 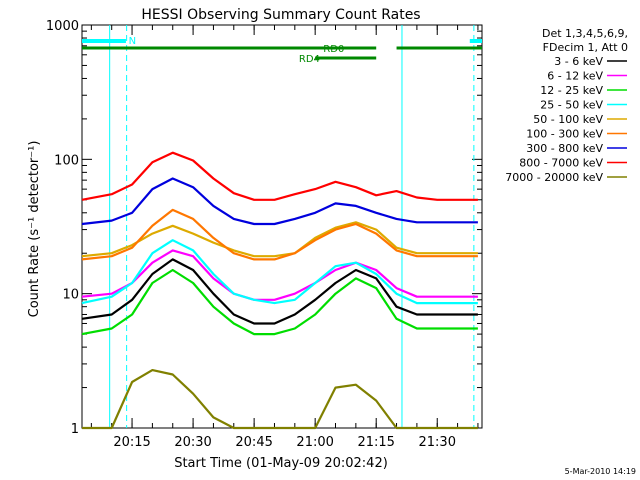 I want to click on legend-label: 100 - 300 keV, so click(x=564, y=134).